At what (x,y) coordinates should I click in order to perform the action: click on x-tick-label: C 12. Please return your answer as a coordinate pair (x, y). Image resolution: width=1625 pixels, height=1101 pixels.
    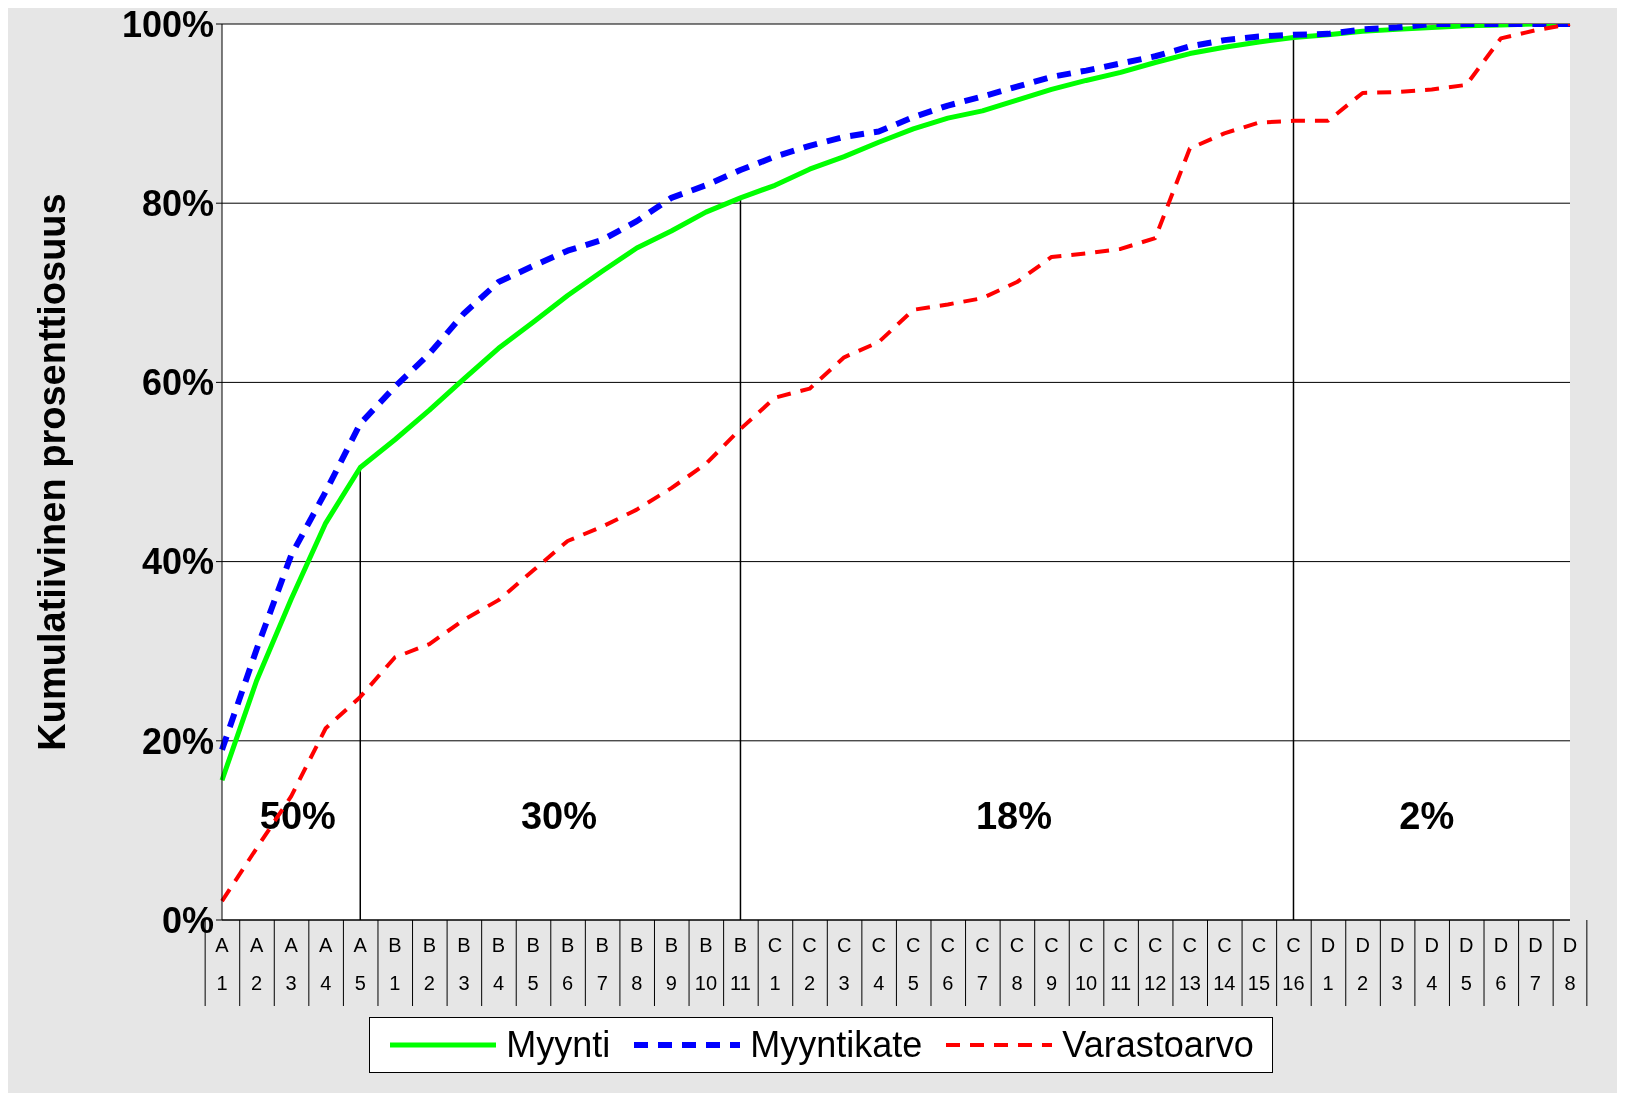
    Looking at the image, I should click on (1155, 964).